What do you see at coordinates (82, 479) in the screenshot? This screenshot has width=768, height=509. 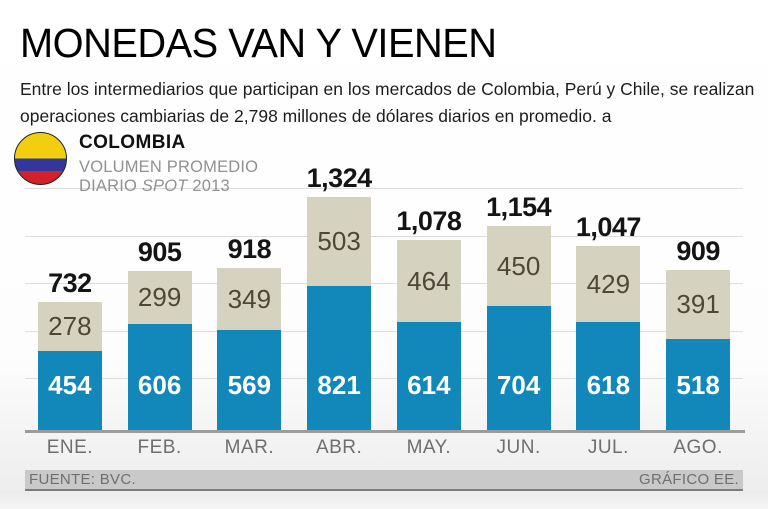 I see `source-label: FUENTE: BVC.` at bounding box center [82, 479].